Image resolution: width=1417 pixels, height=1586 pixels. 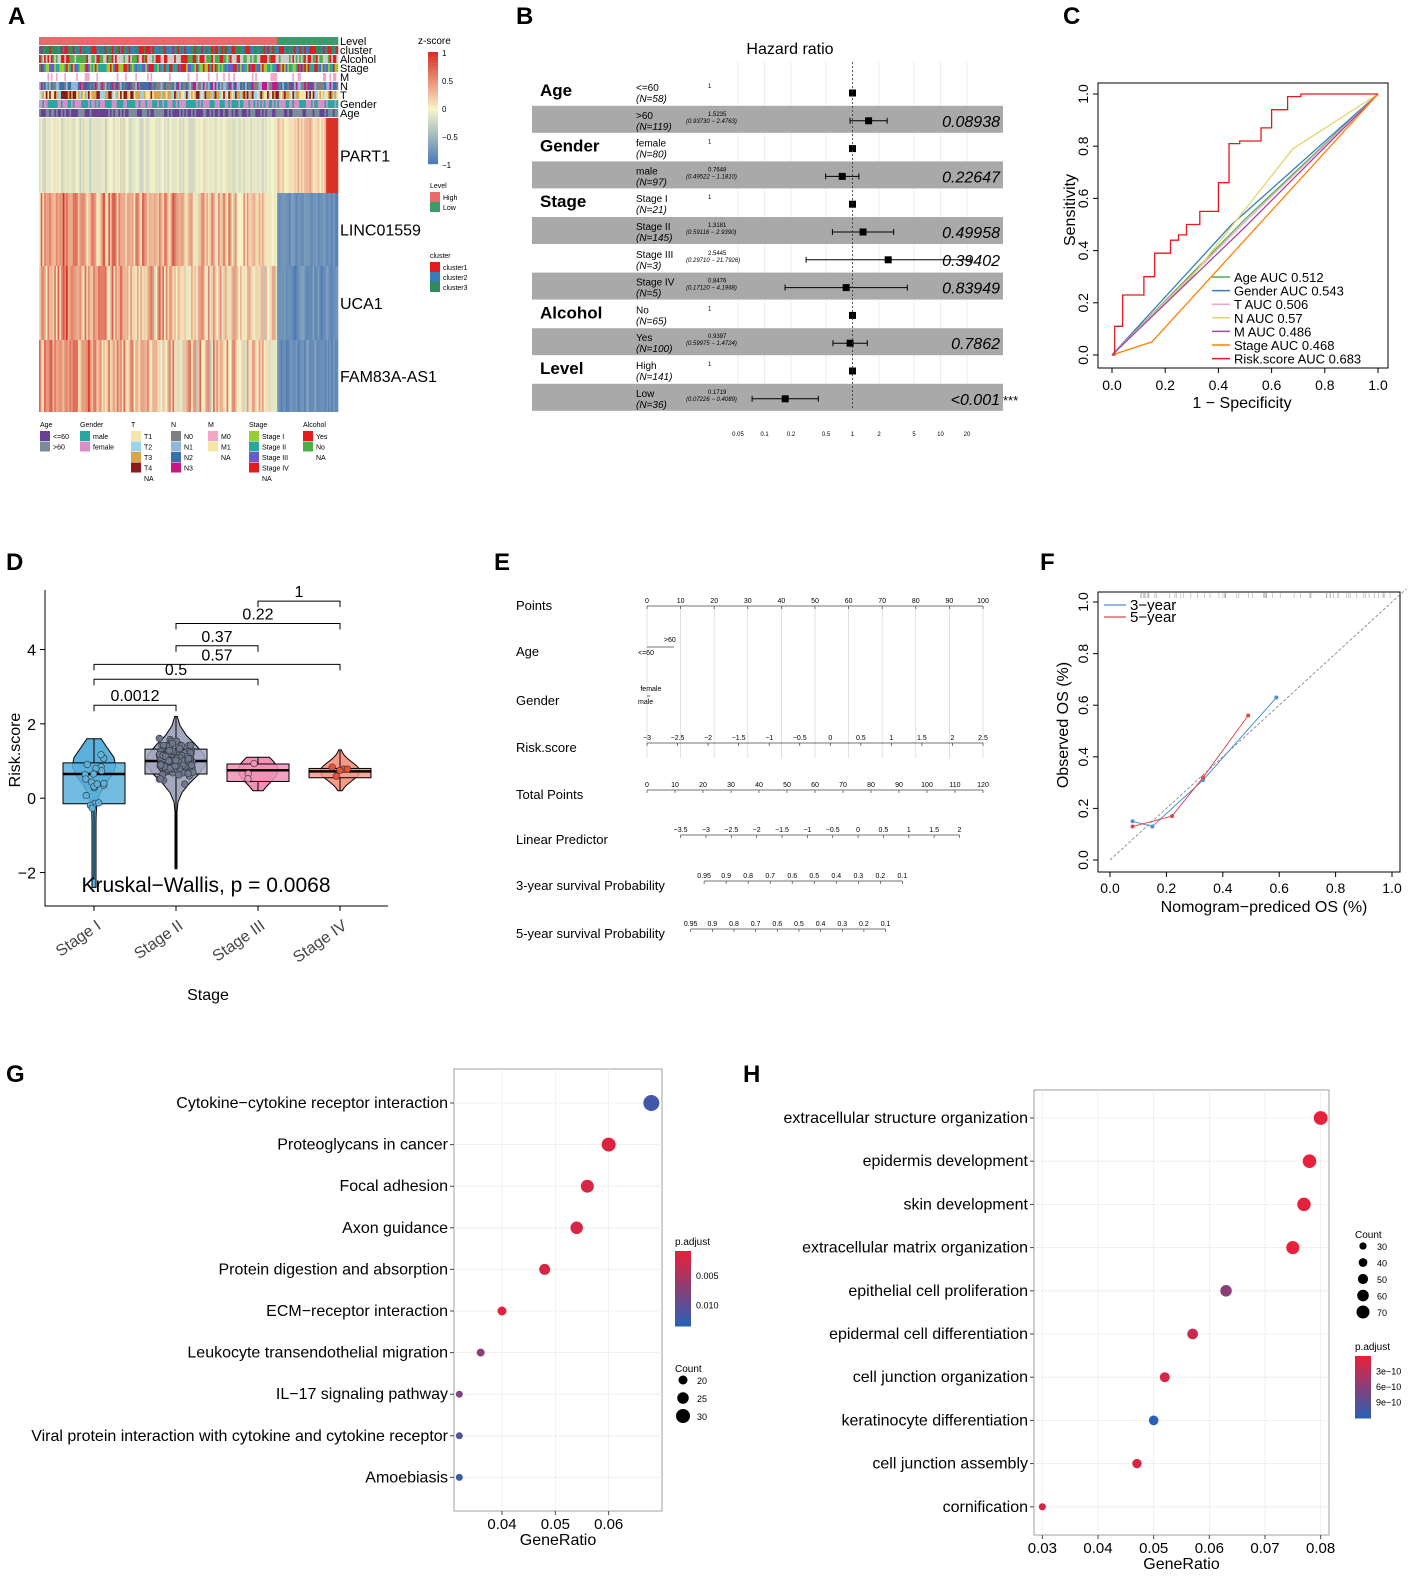 What do you see at coordinates (651, 144) in the screenshot?
I see `forest-row-label: female` at bounding box center [651, 144].